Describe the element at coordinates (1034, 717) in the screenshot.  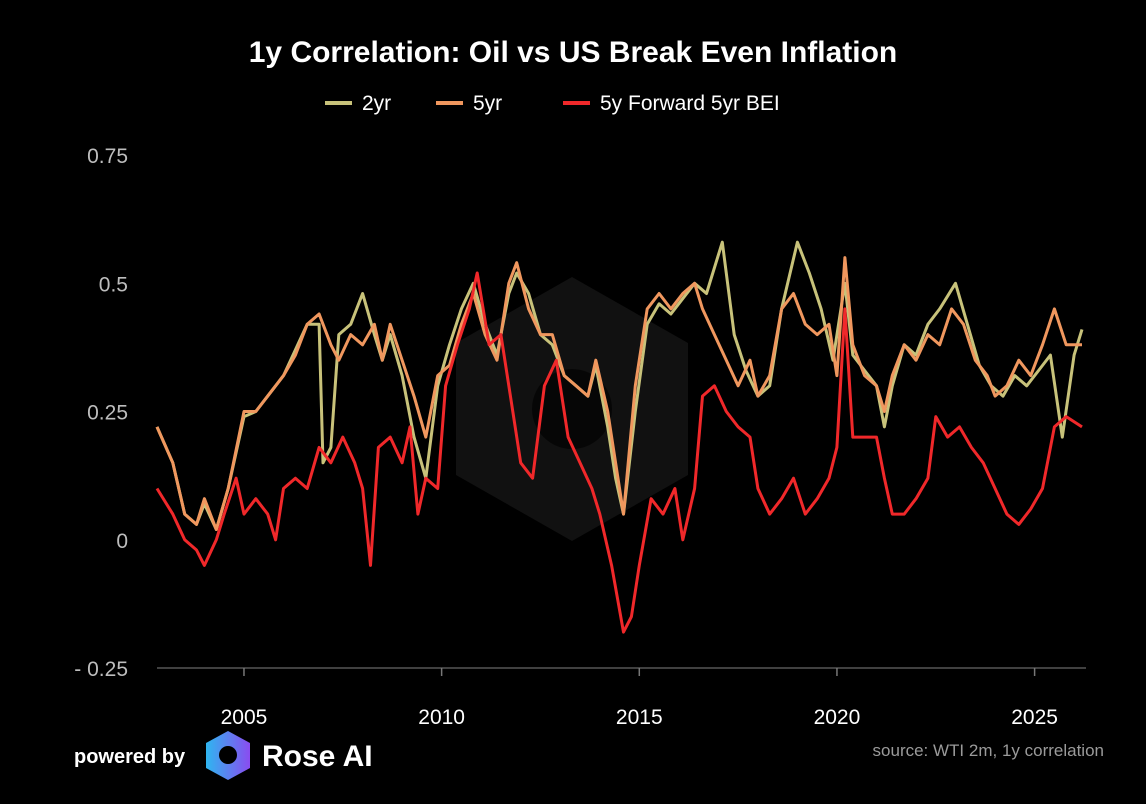
I see `x-tick-label: 2025` at that location.